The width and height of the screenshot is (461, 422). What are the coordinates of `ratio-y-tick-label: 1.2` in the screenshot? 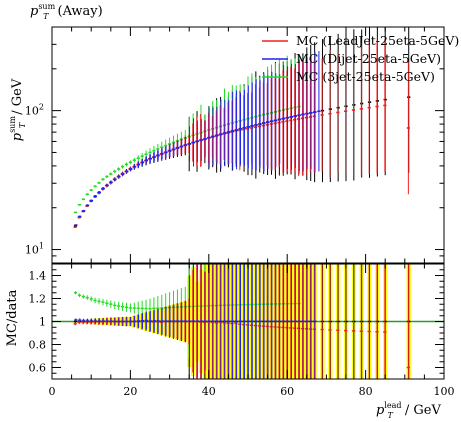 It's located at (38, 299).